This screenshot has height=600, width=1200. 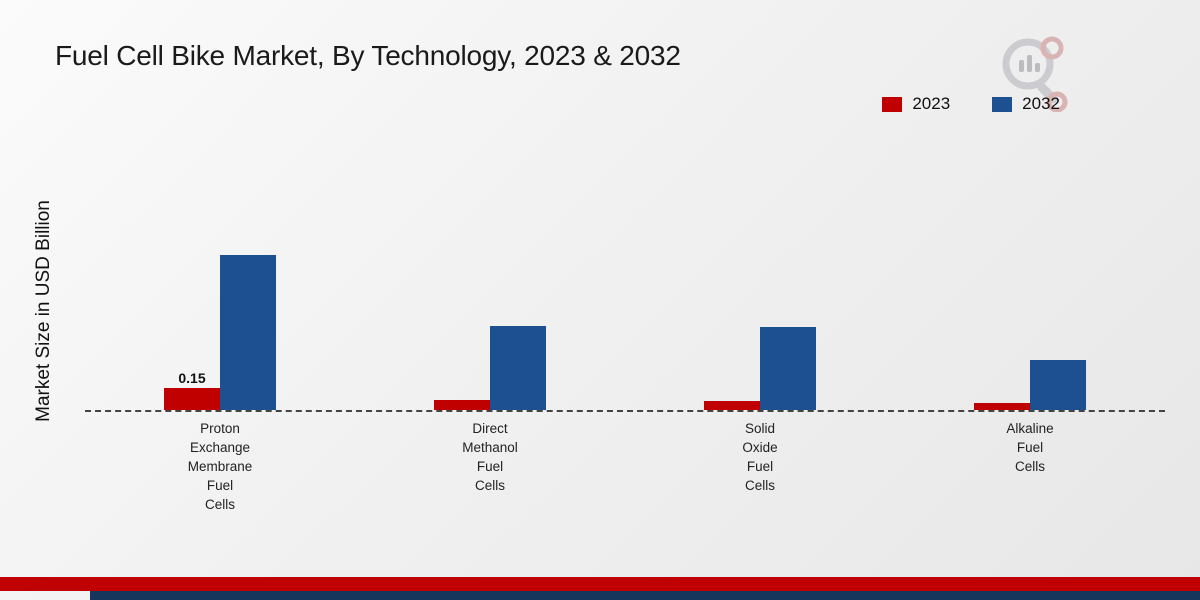 I want to click on legend-item-2032: 2032, so click(x=1026, y=104).